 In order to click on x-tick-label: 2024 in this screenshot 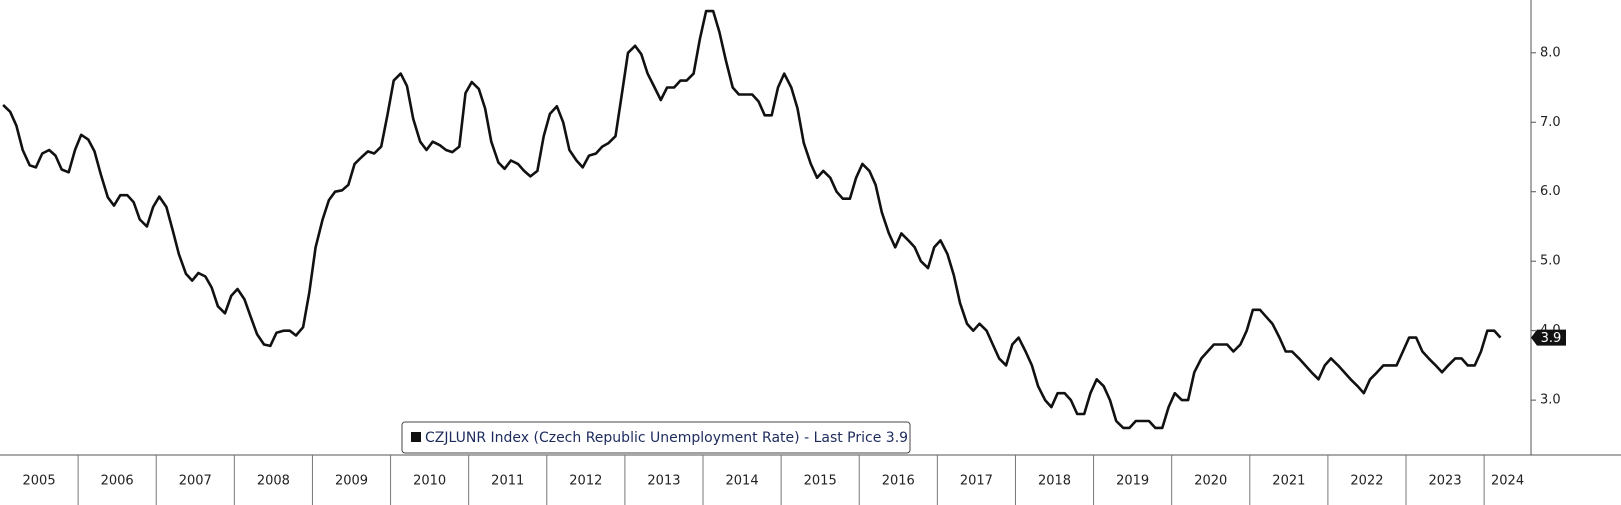, I will do `click(1507, 481)`.